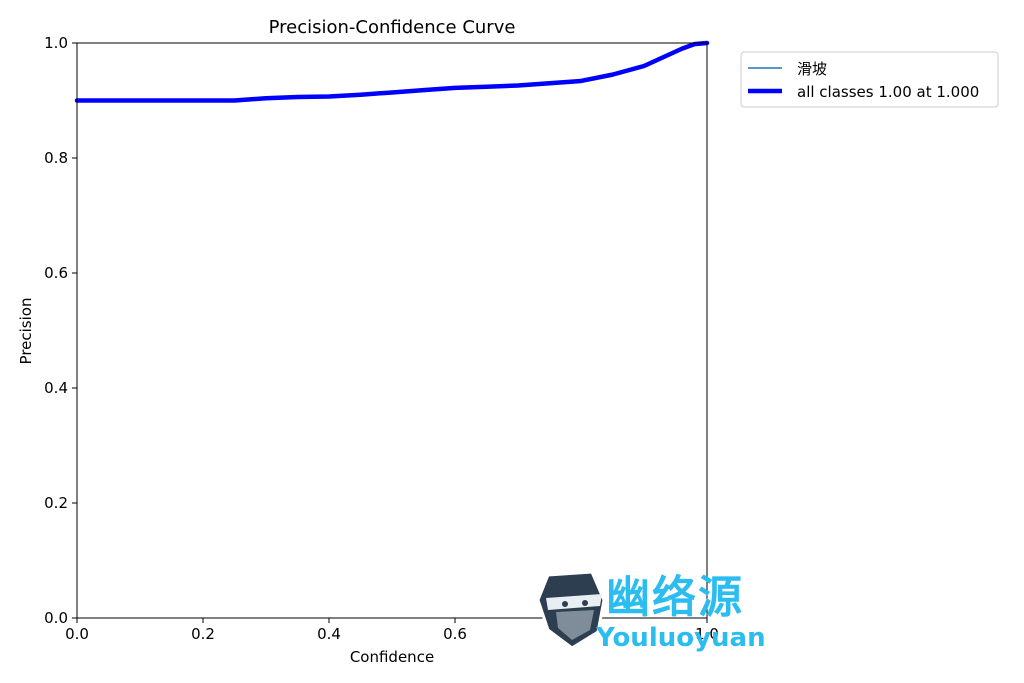 This screenshot has height=683, width=1024. I want to click on watermark-text-cn: 幽络源, so click(675, 597).